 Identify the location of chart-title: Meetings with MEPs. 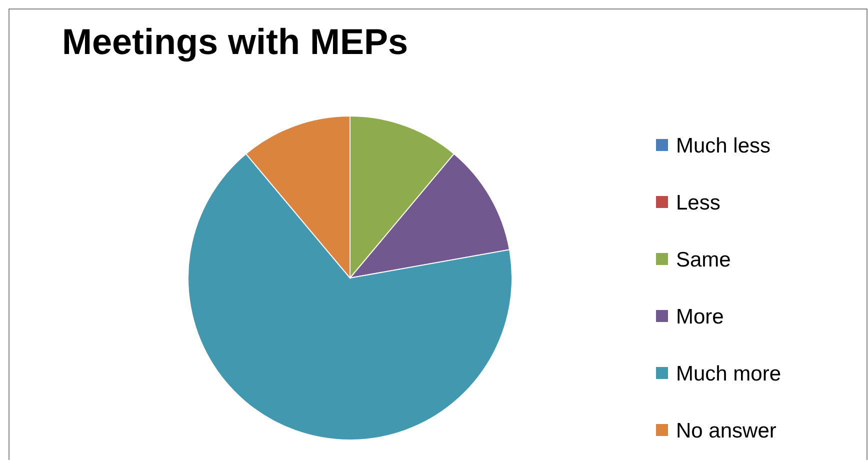
(235, 41).